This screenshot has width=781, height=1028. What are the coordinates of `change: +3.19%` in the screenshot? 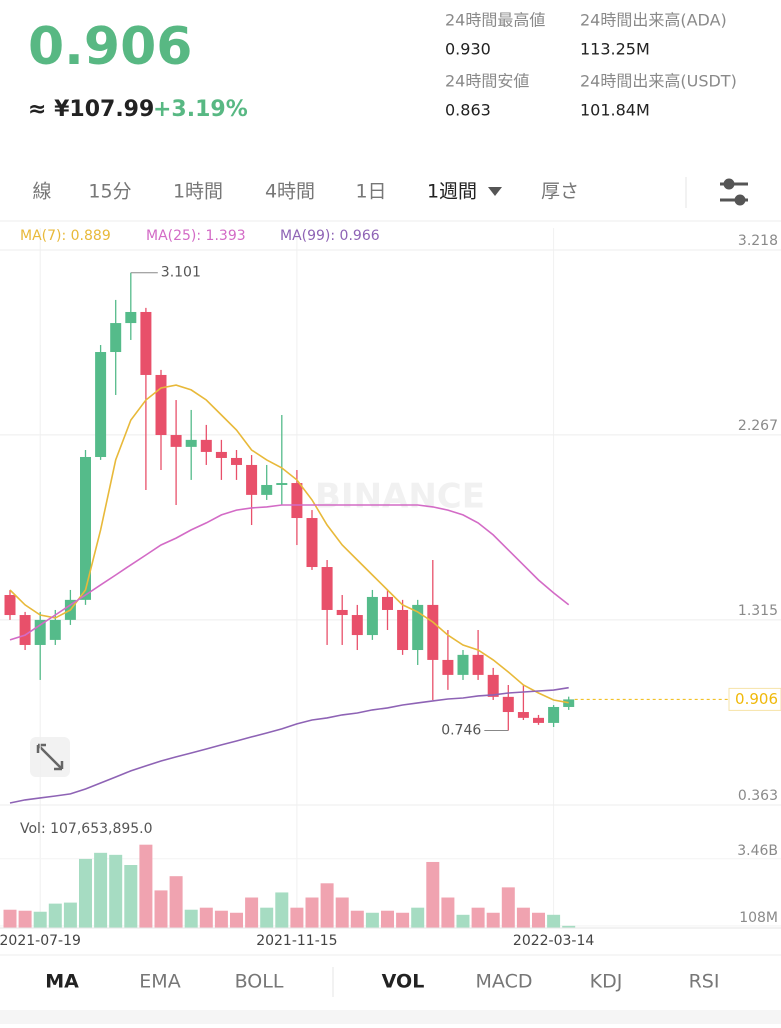 It's located at (200, 109).